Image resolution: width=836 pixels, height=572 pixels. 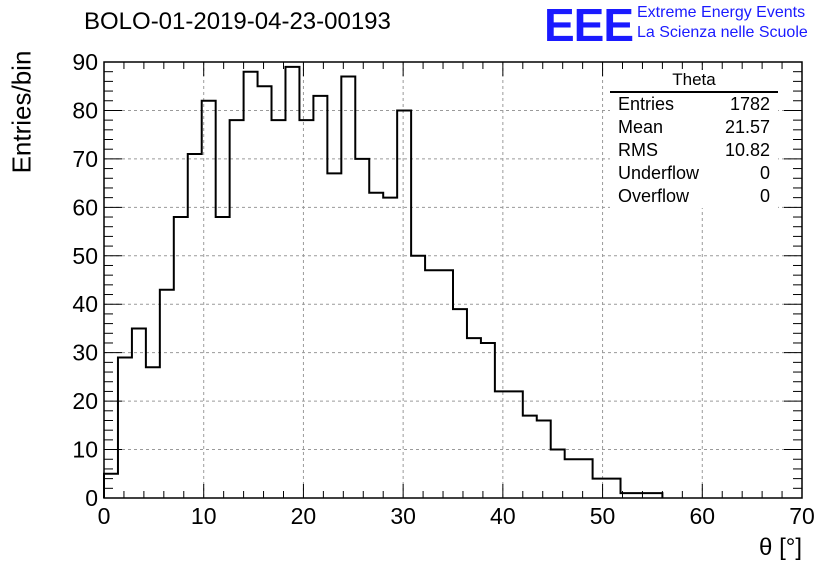 What do you see at coordinates (646, 104) in the screenshot?
I see `stats-label: Entries` at bounding box center [646, 104].